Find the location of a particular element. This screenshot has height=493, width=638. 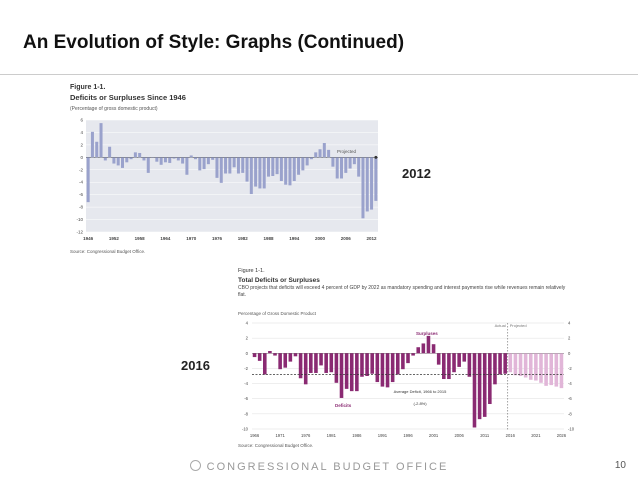

chart1-y-tick-label: -6 is located at coordinates (81, 194).